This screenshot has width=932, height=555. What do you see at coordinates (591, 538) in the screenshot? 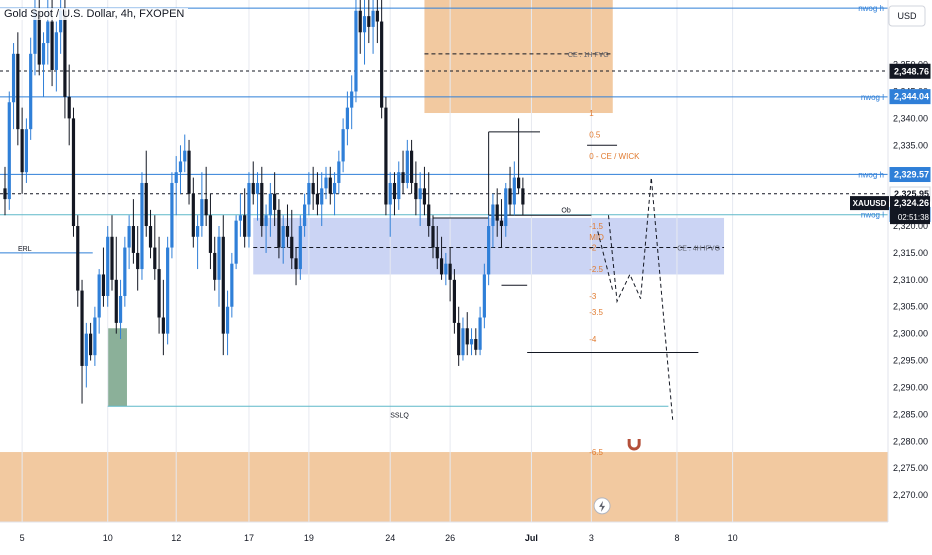
I see `time-tick-8: 3` at bounding box center [591, 538].